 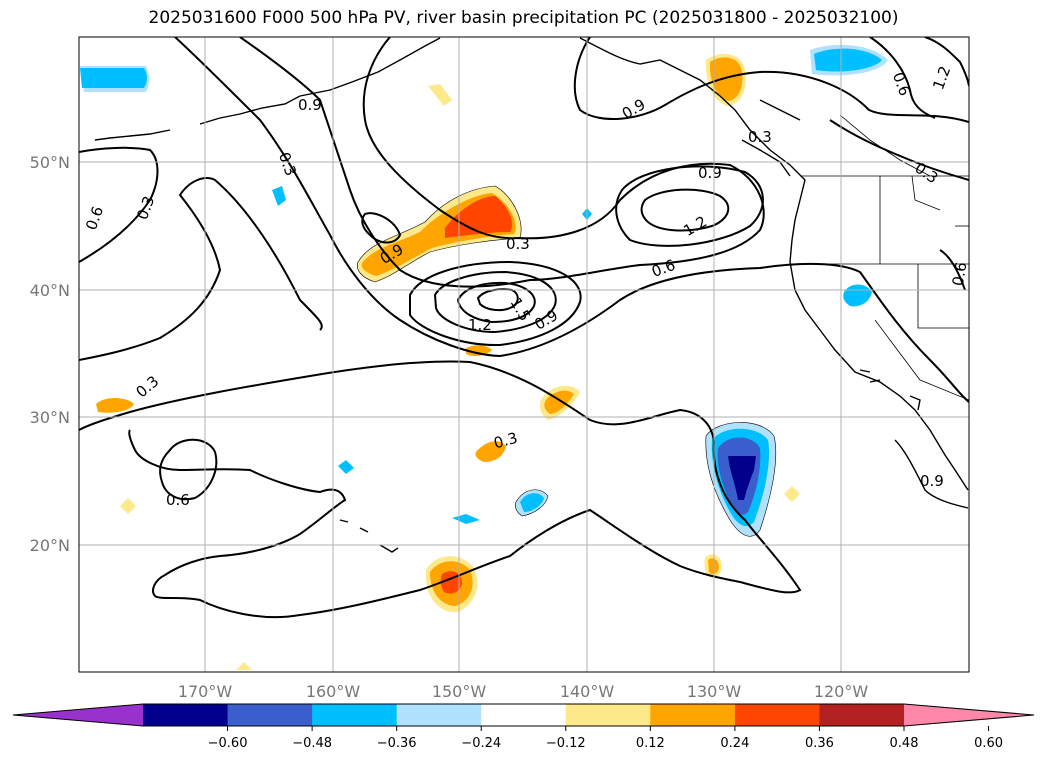 What do you see at coordinates (333, 691) in the screenshot?
I see `lon-label-160w: 160°W` at bounding box center [333, 691].